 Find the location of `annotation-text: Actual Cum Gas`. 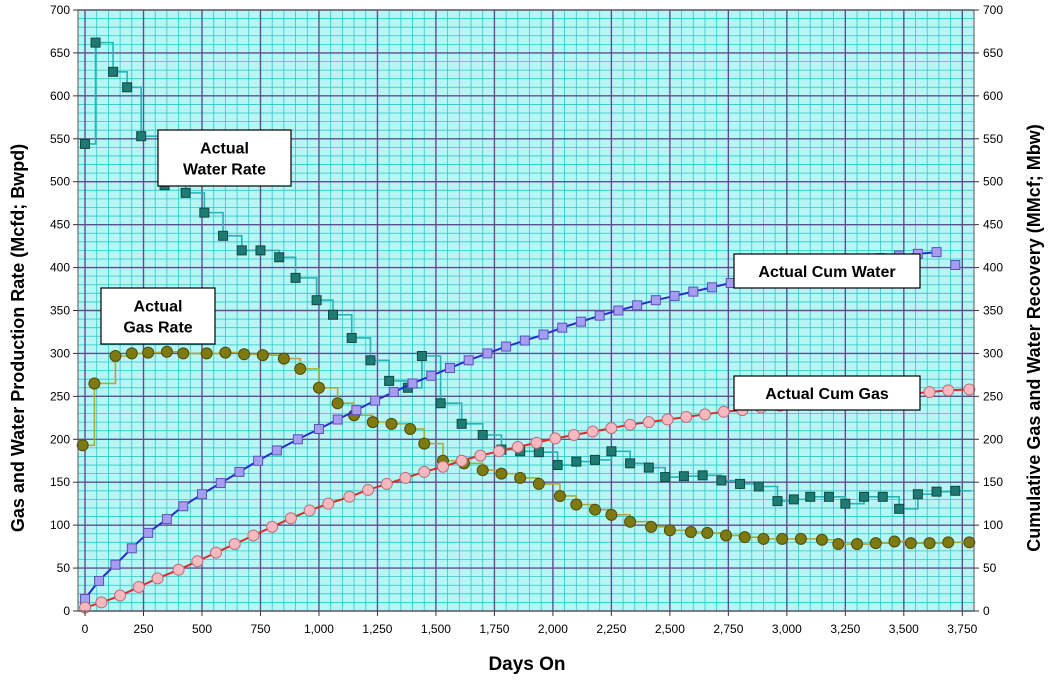

annotation-text: Actual Cum Gas is located at coordinates (827, 394).